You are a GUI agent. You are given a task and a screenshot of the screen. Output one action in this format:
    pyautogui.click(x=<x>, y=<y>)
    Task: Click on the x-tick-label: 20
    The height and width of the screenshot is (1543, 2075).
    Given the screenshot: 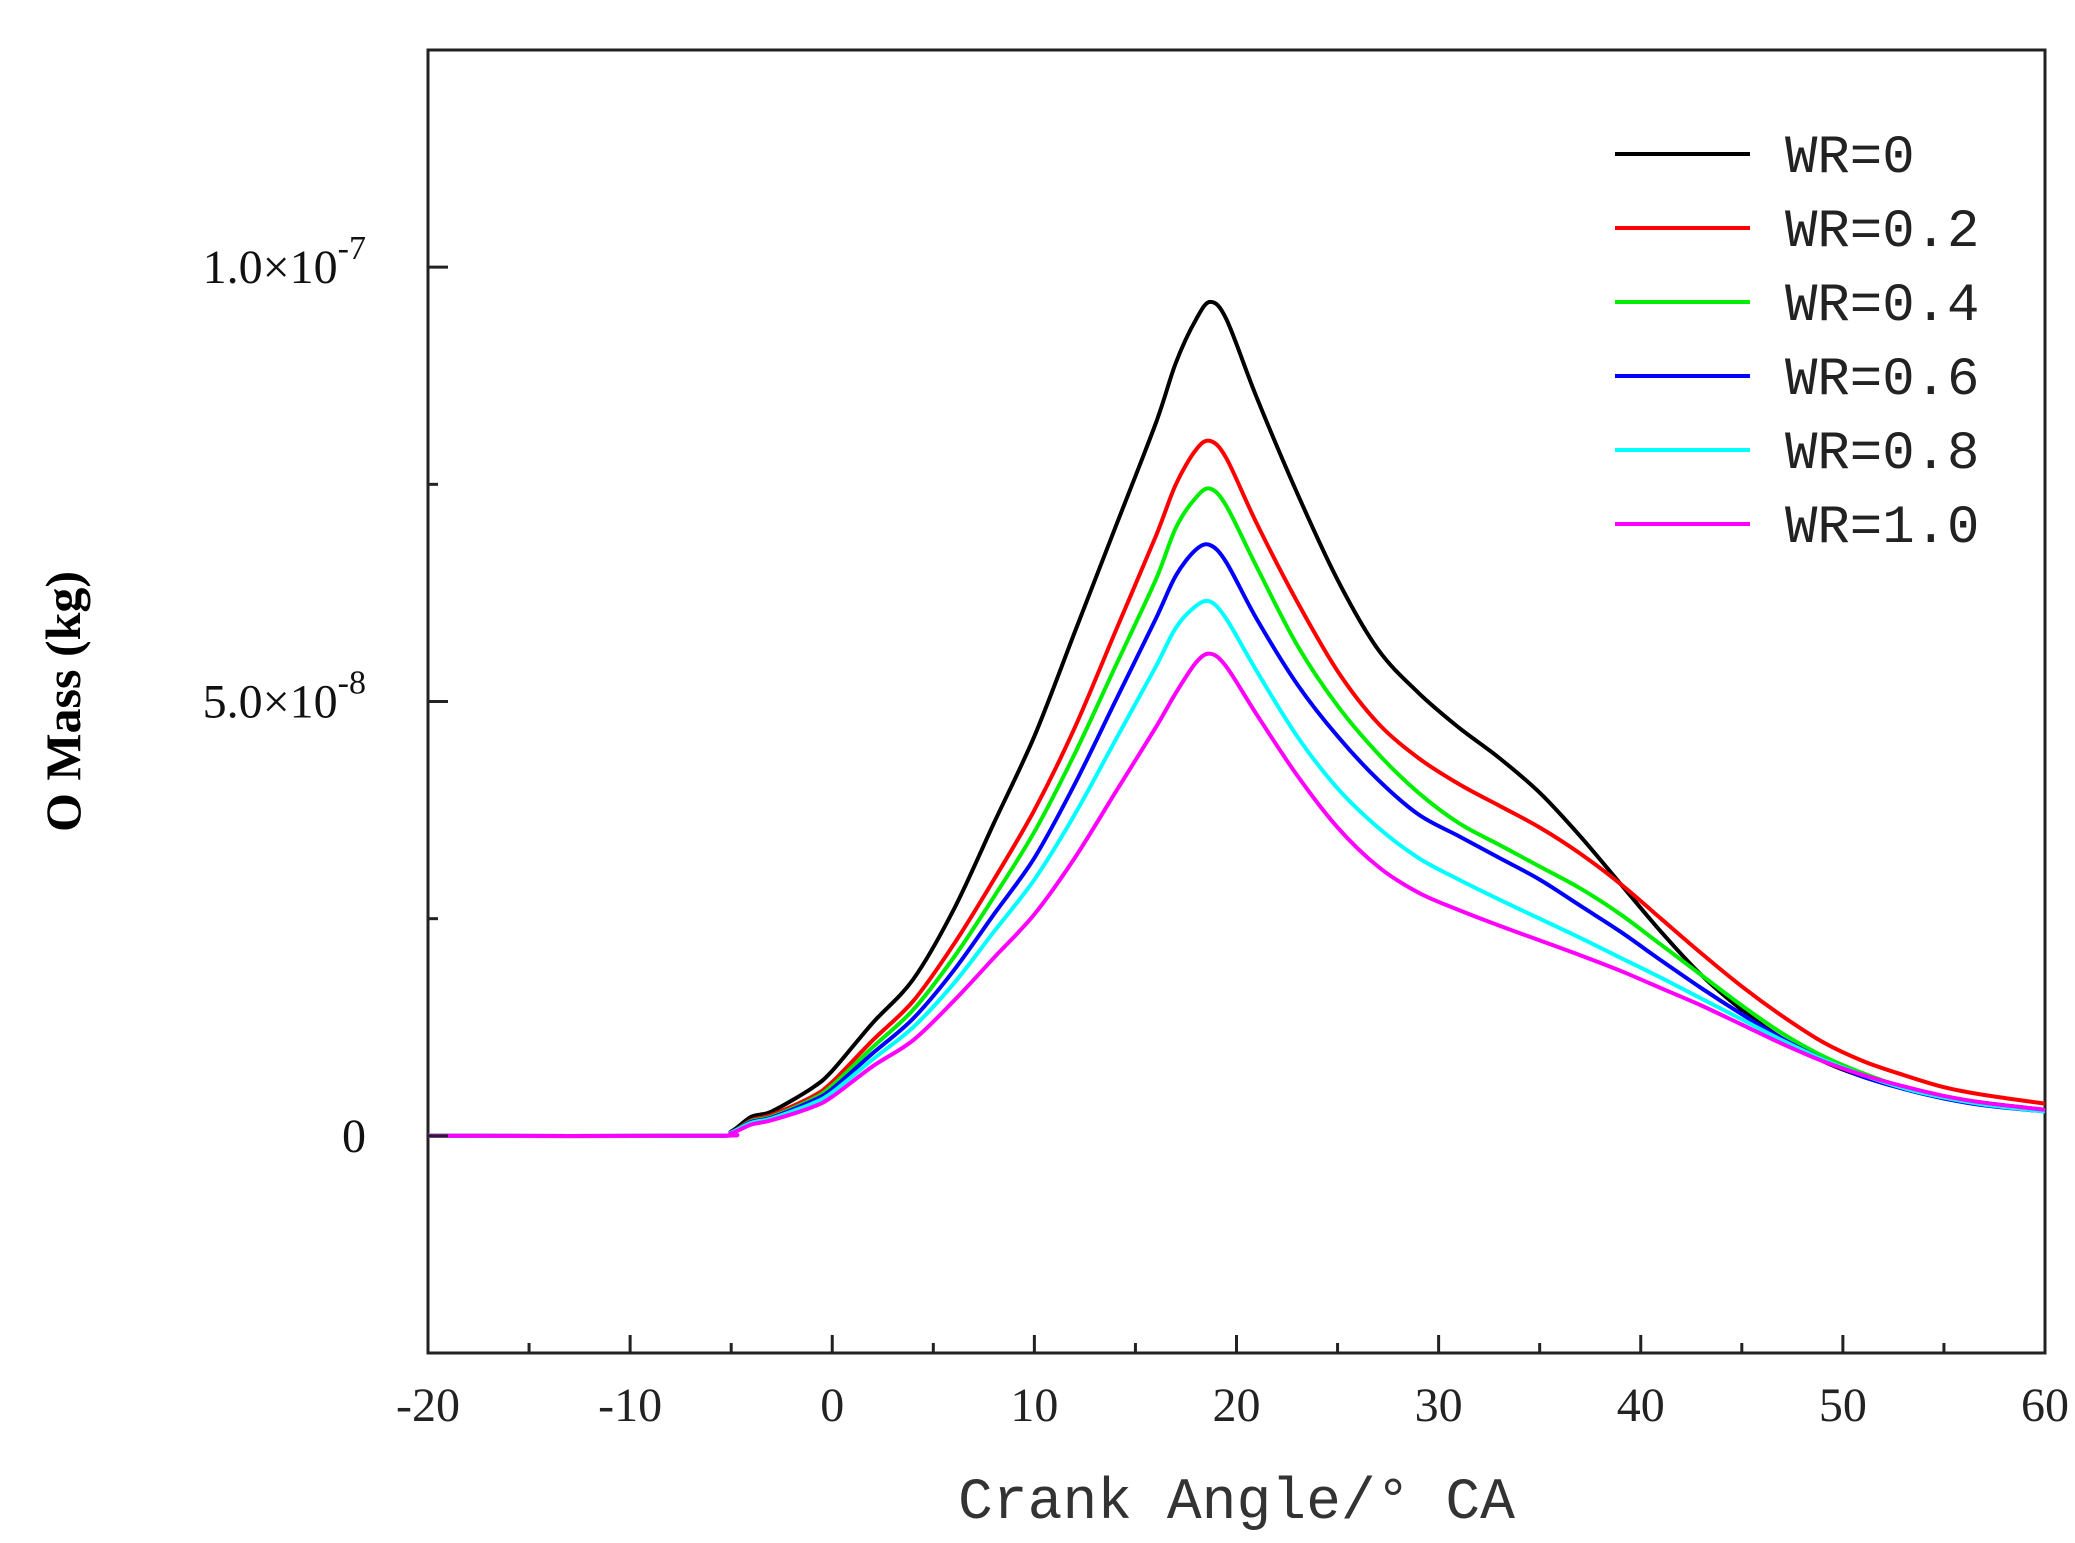 What is the action you would take?
    pyautogui.click(x=1237, y=1405)
    